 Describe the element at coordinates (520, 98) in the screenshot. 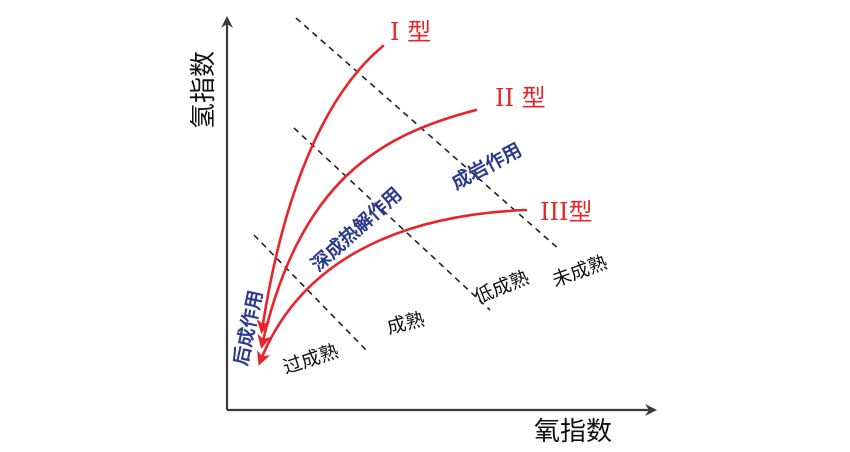

I see `type-ii-label: II 型` at that location.